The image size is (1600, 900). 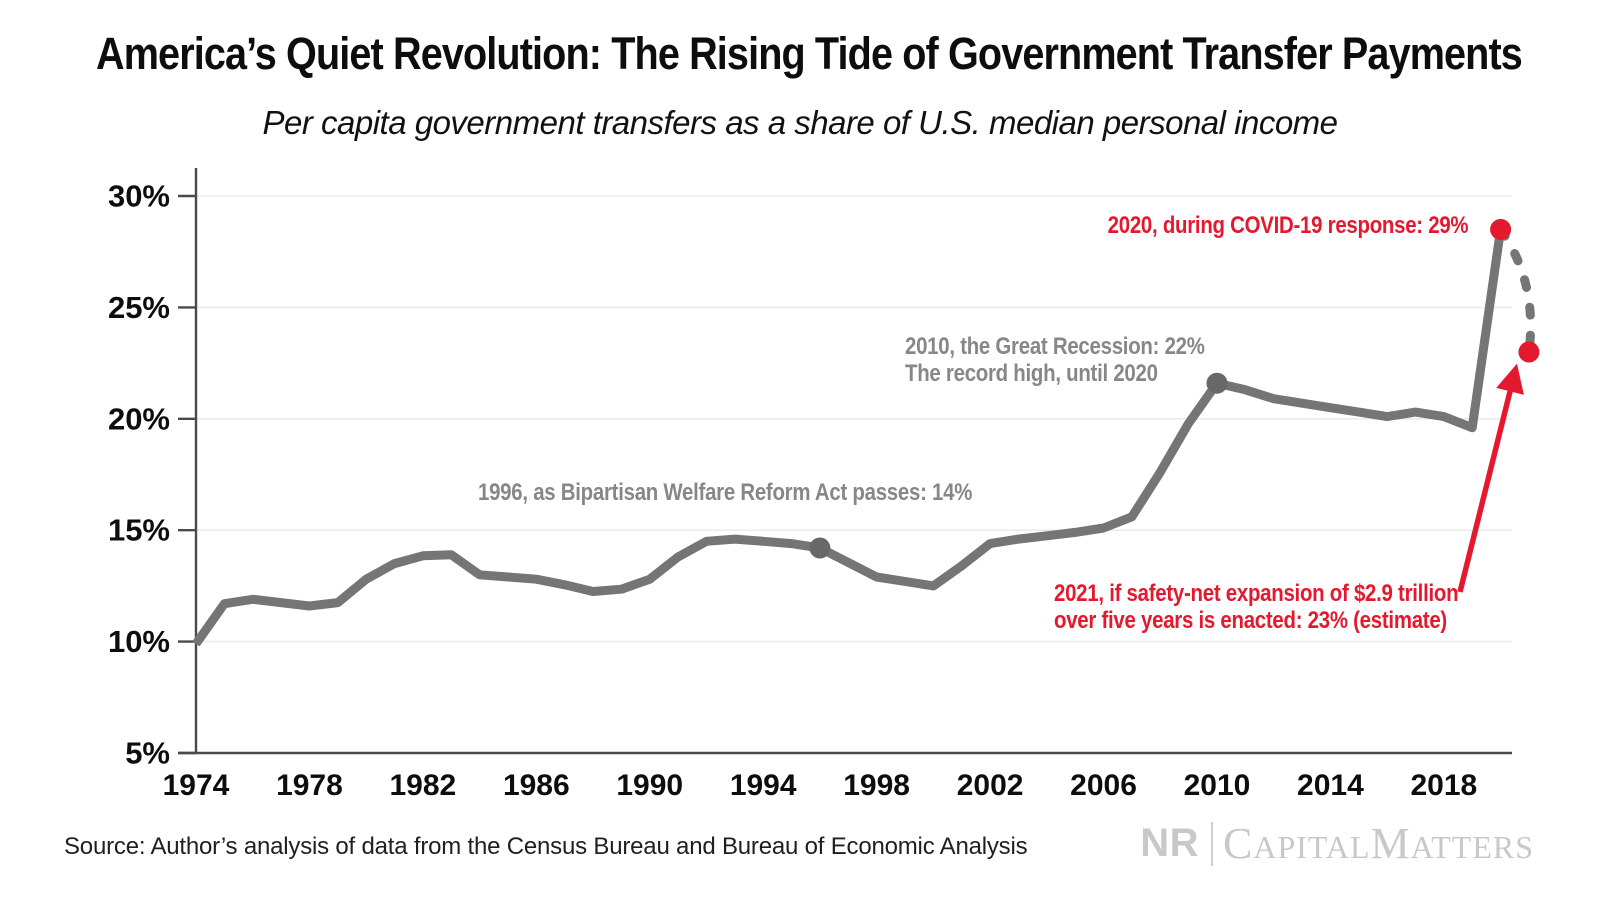 I want to click on logo-nr-text: NR, so click(x=1169, y=843).